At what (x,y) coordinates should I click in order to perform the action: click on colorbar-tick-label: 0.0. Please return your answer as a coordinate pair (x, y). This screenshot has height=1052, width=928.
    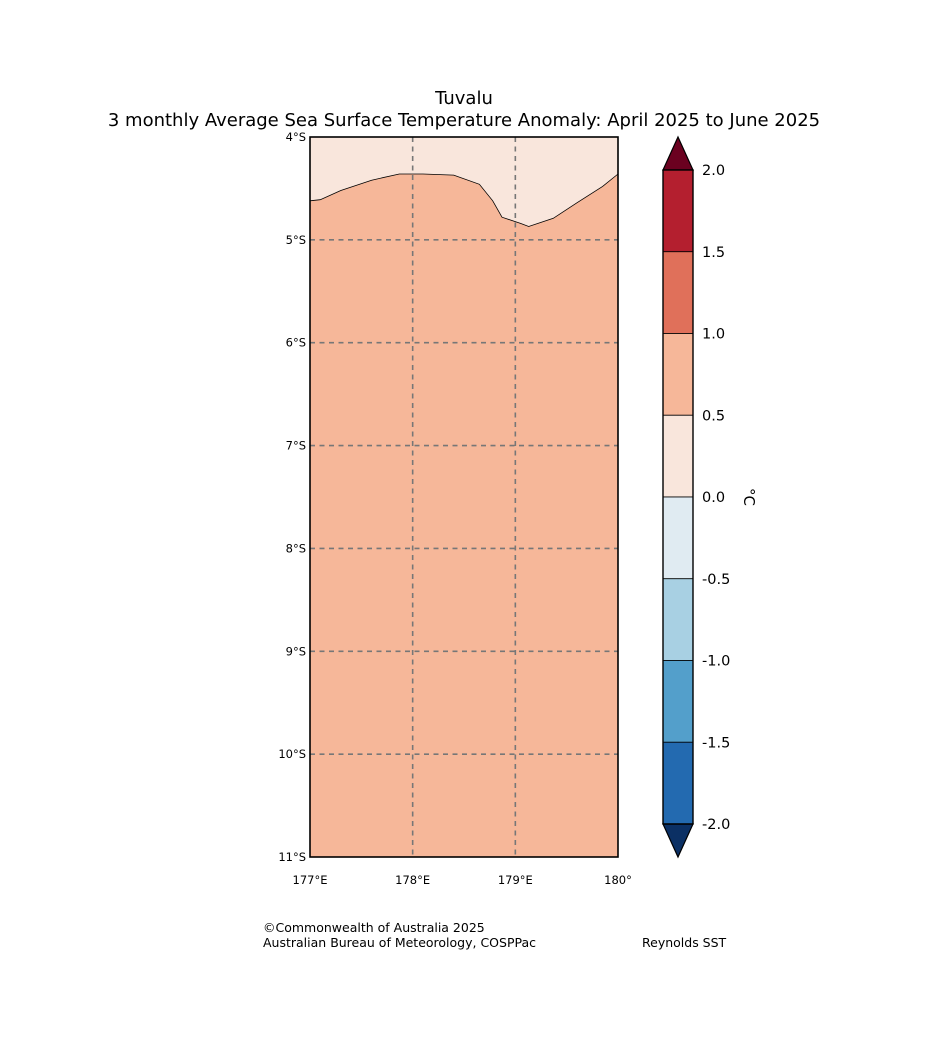
    Looking at the image, I should click on (713, 498).